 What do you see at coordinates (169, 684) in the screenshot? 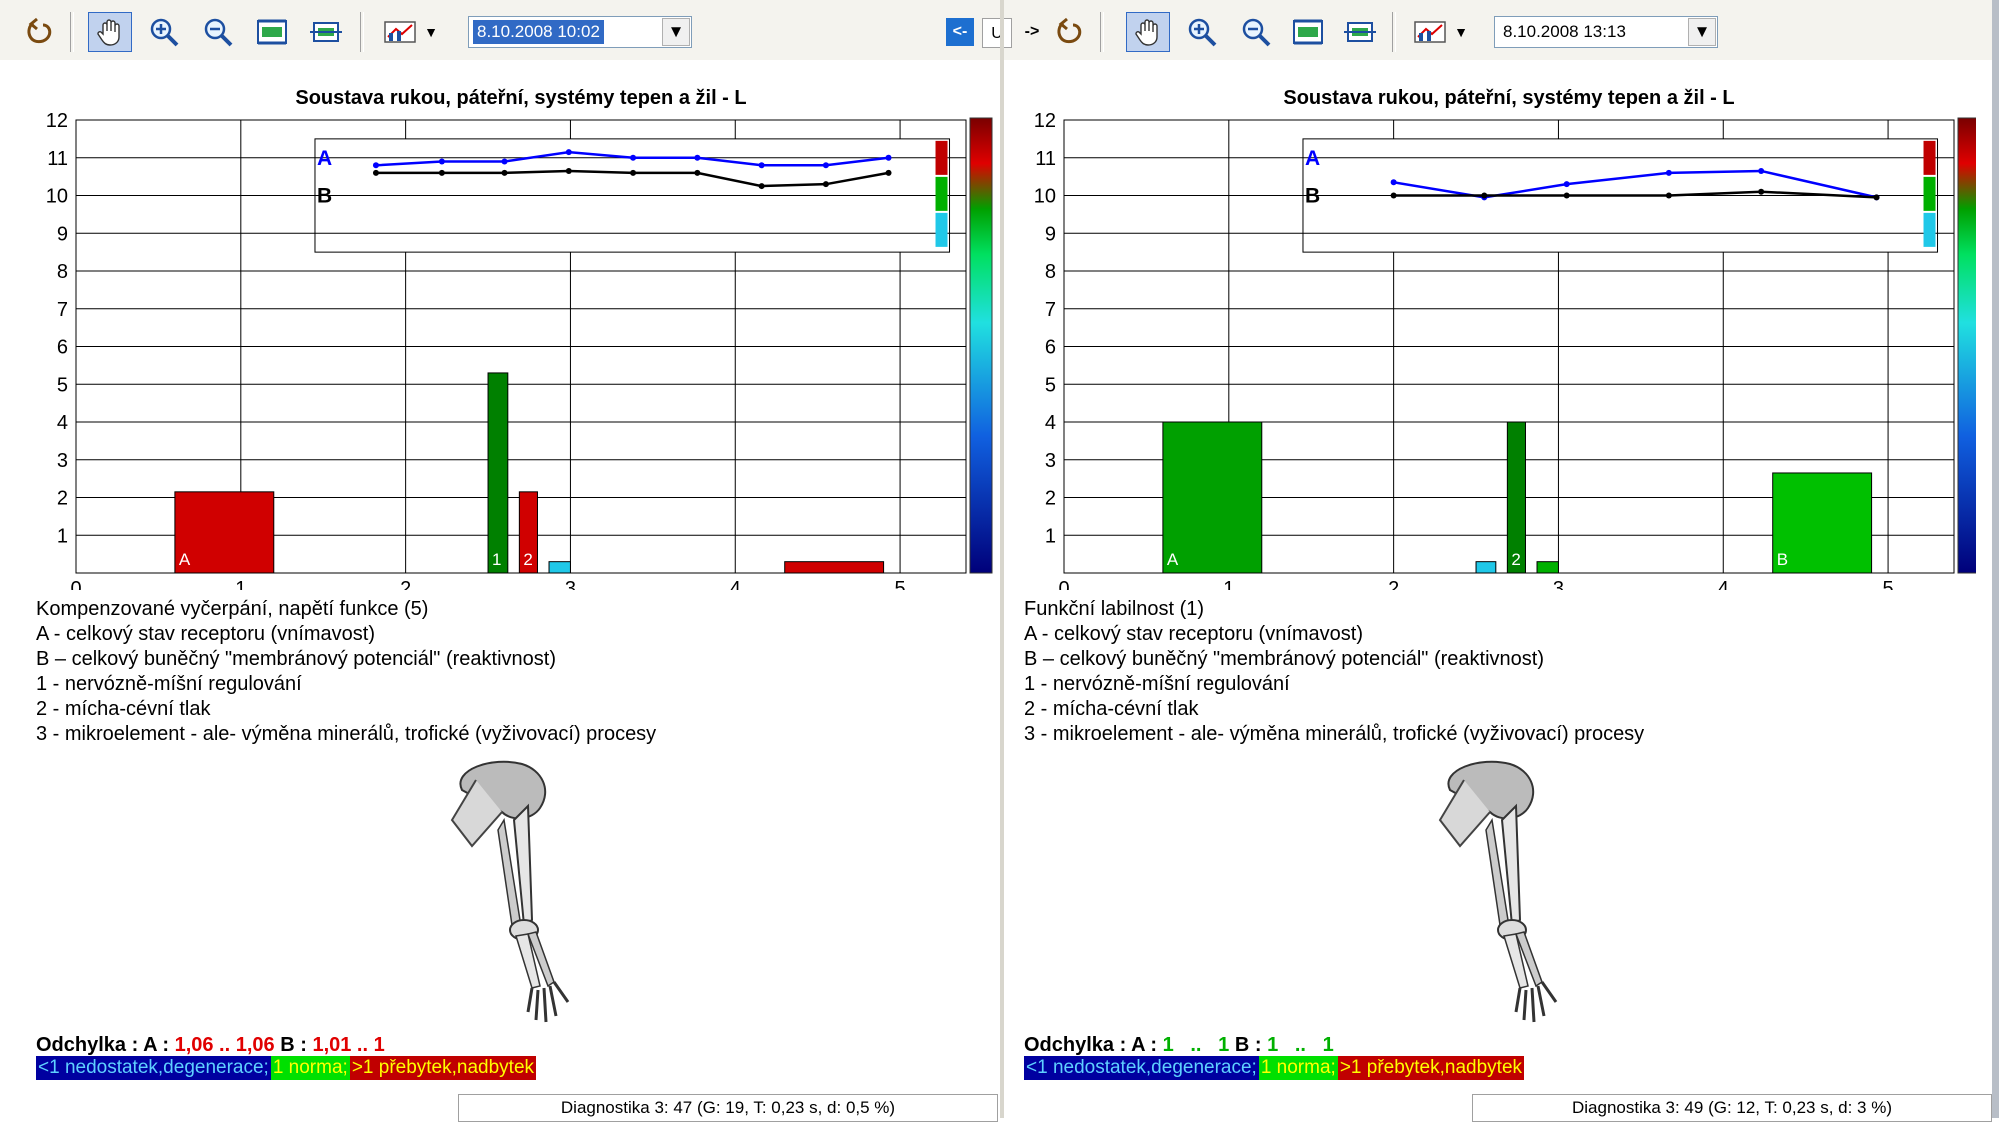
I see `legend-line: 1 - nervózně-míšní regulování` at bounding box center [169, 684].